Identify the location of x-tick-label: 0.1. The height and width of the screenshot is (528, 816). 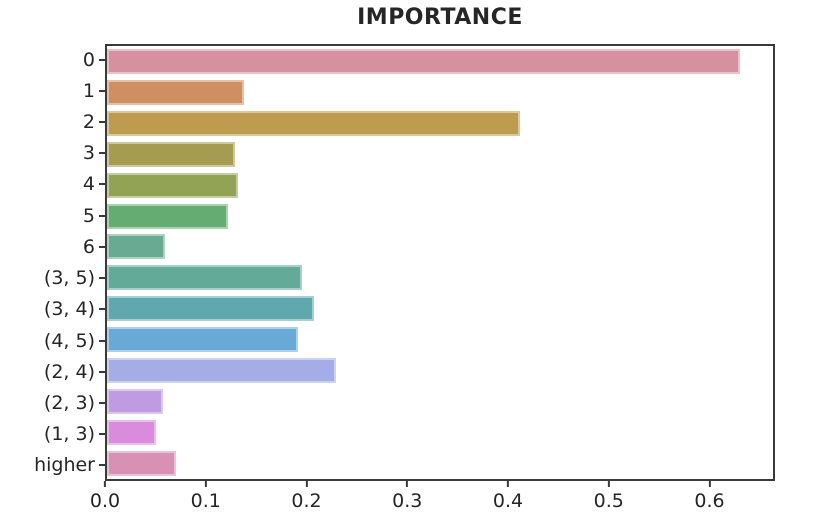
(205, 501).